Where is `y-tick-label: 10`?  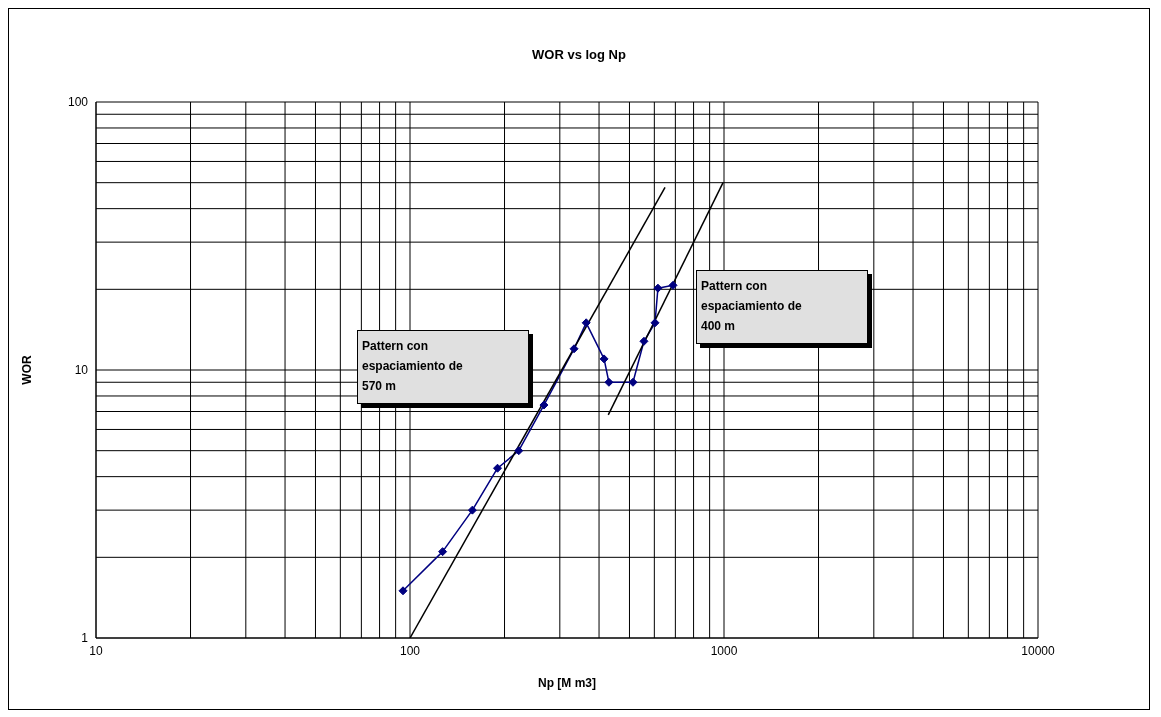 y-tick-label: 10 is located at coordinates (81, 370).